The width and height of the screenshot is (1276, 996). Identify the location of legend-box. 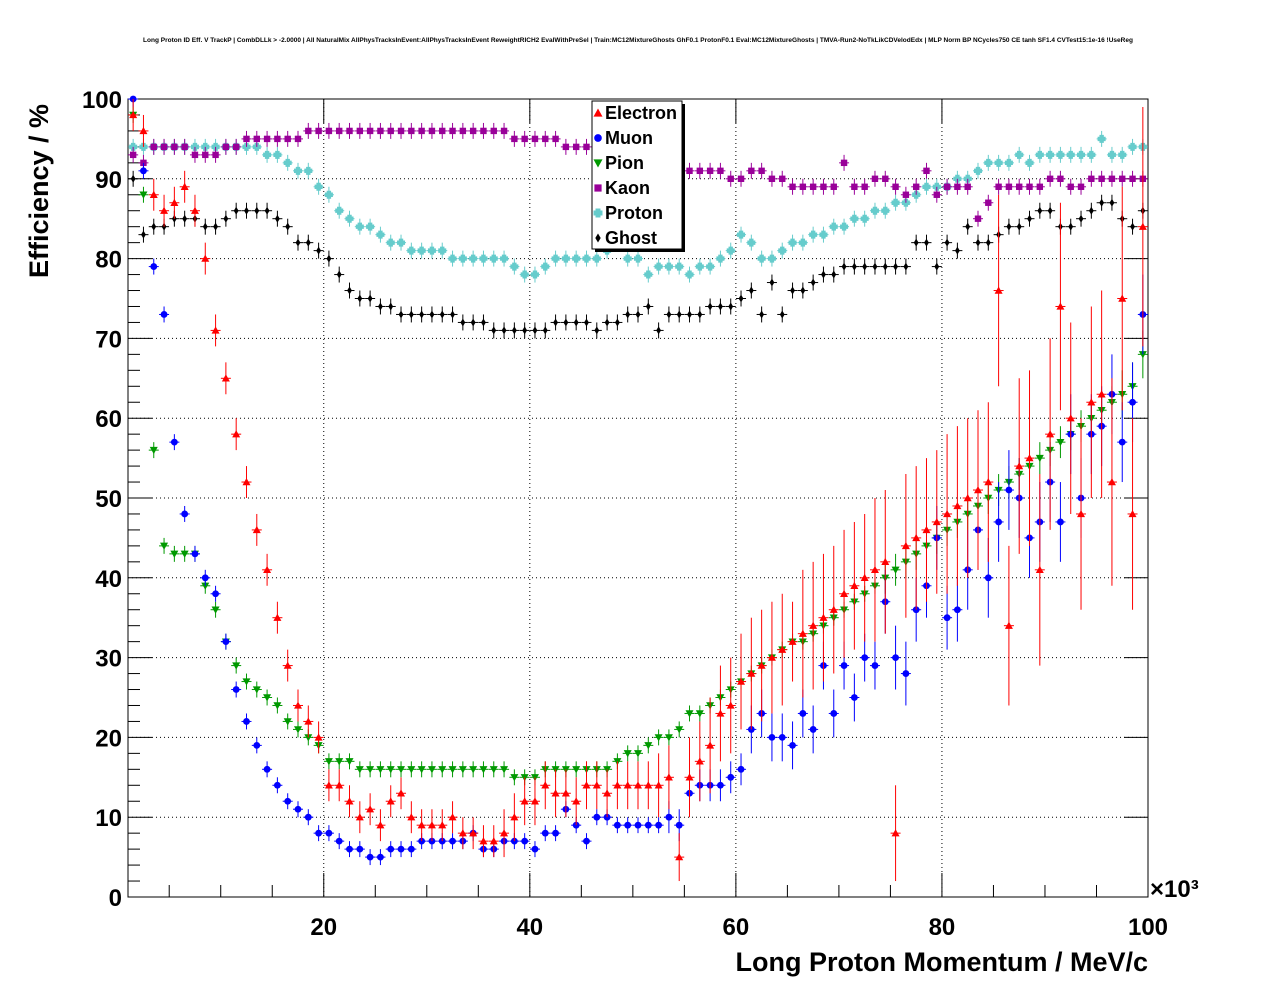
(637, 175).